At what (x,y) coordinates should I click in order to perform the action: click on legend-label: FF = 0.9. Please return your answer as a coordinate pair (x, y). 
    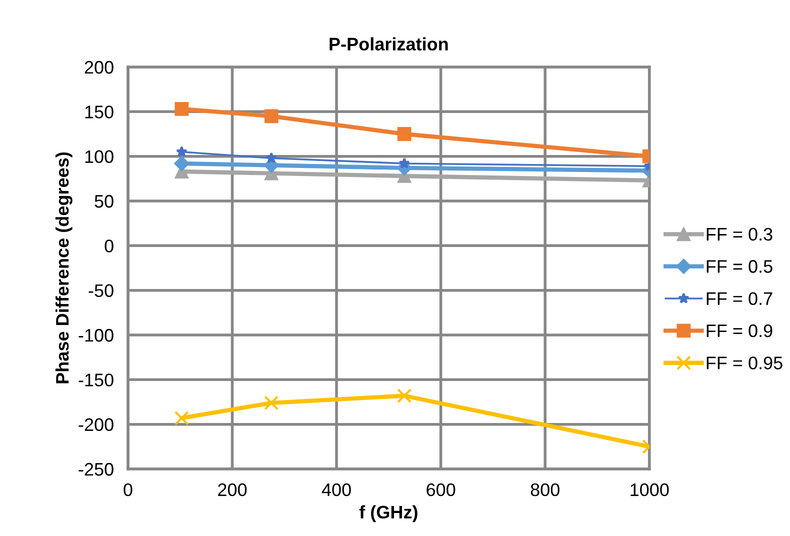
    Looking at the image, I should click on (739, 331).